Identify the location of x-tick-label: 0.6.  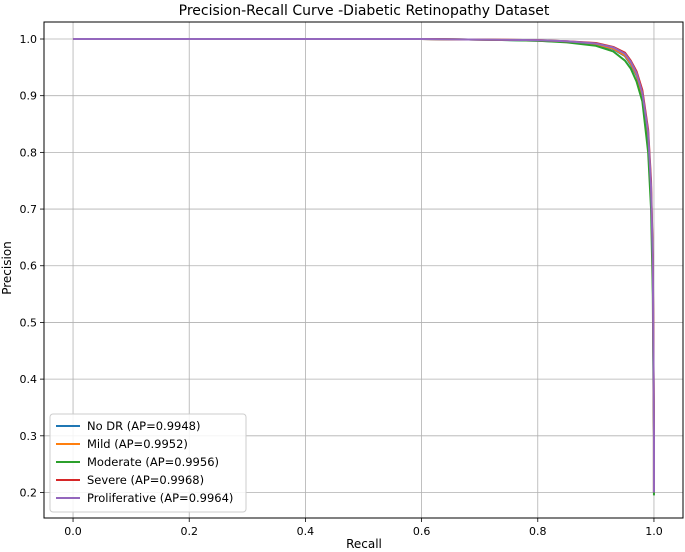
(422, 531).